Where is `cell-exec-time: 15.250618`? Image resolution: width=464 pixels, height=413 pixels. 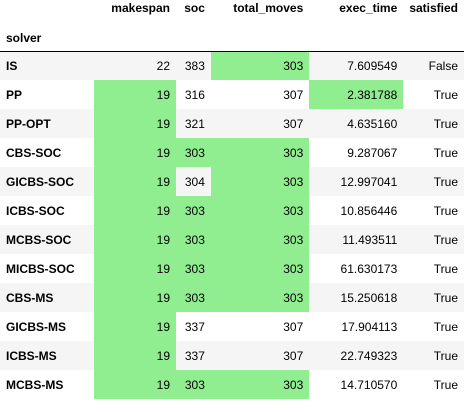
cell-exec-time: 15.250618 is located at coordinates (369, 297).